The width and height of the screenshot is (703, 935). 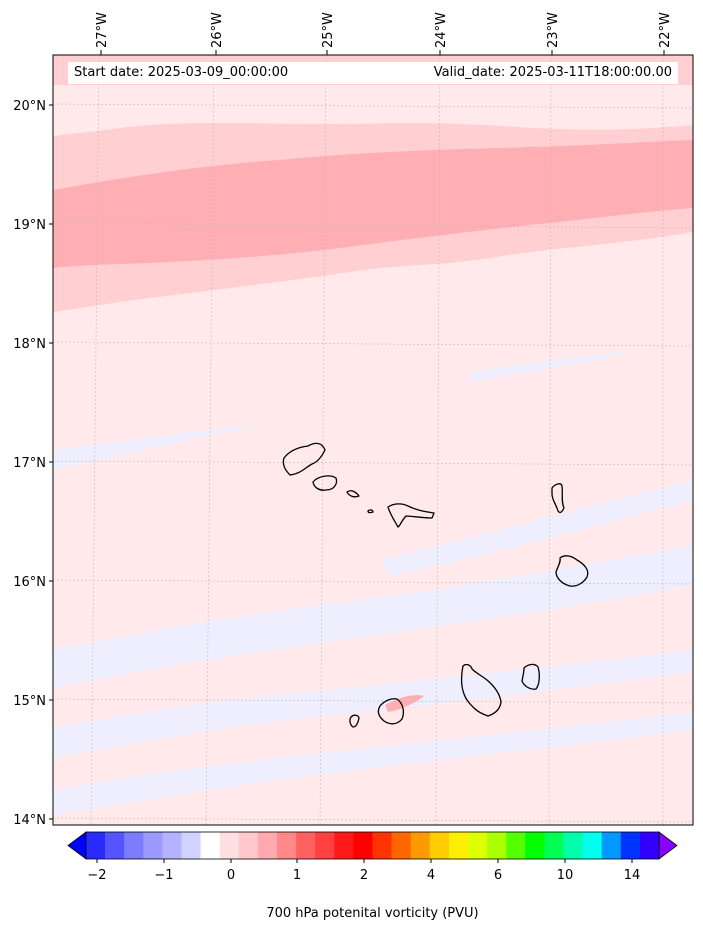 I want to click on colorbar-tick-label: 6, so click(x=498, y=875).